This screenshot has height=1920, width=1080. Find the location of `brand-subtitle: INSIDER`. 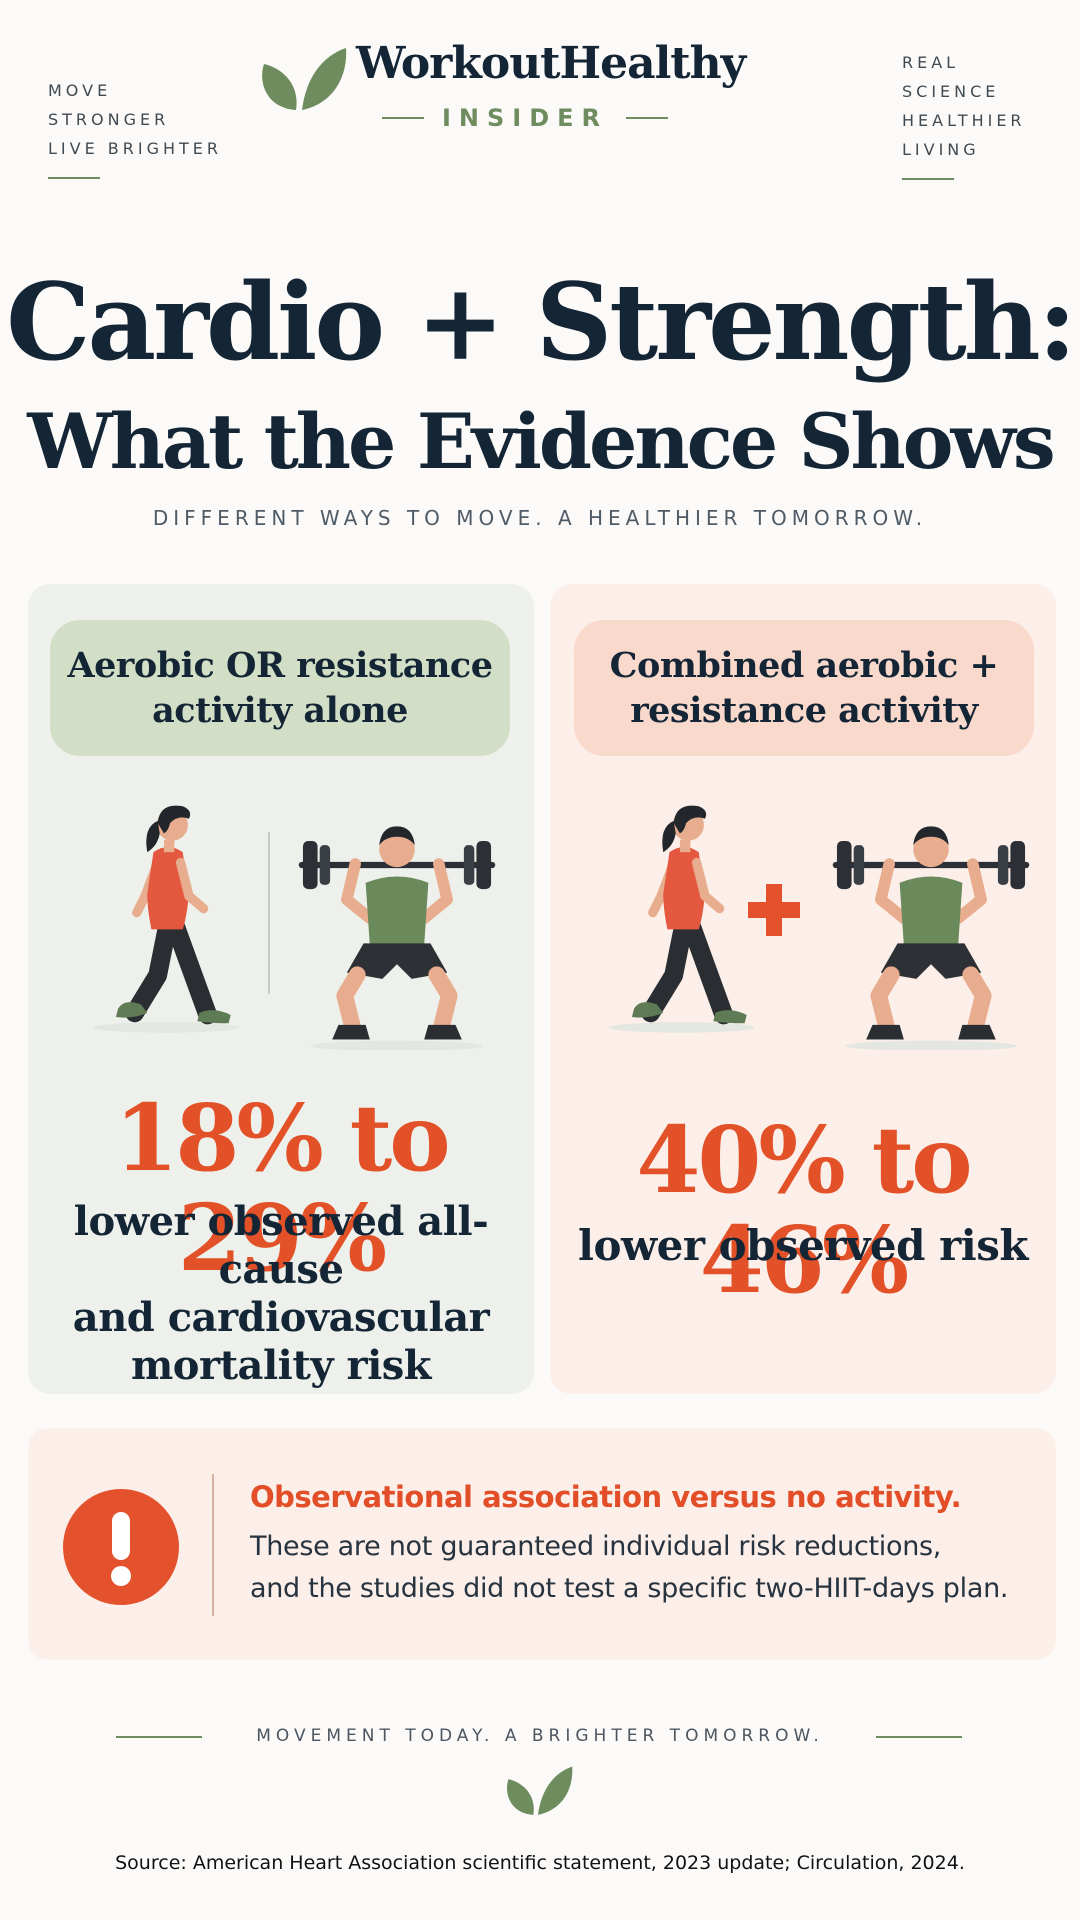

brand-subtitle: INSIDER is located at coordinates (525, 118).